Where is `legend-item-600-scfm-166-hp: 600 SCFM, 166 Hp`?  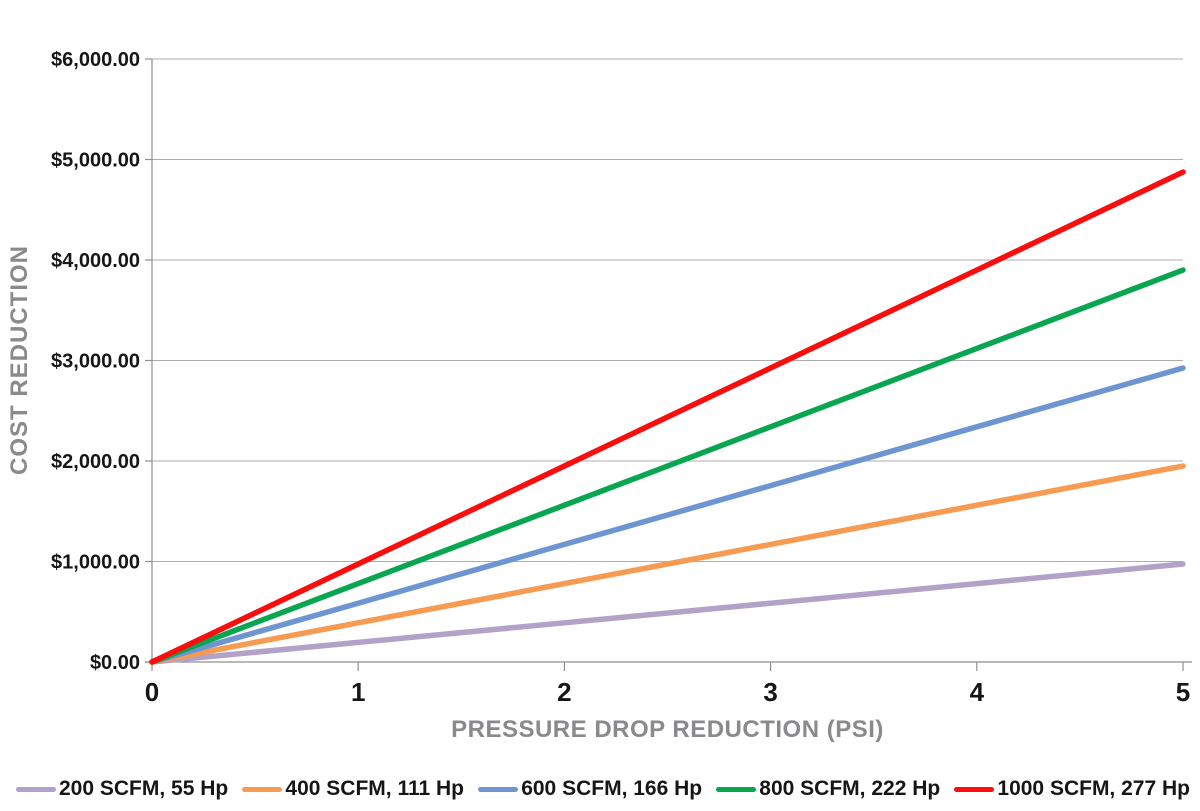
legend-item-600-scfm-166-hp: 600 SCFM, 166 Hp is located at coordinates (590, 789).